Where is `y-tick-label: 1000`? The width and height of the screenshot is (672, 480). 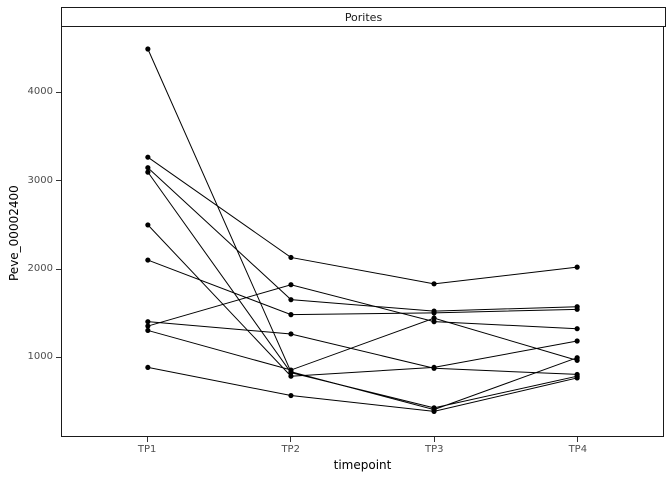 y-tick-label: 1000 is located at coordinates (40, 357).